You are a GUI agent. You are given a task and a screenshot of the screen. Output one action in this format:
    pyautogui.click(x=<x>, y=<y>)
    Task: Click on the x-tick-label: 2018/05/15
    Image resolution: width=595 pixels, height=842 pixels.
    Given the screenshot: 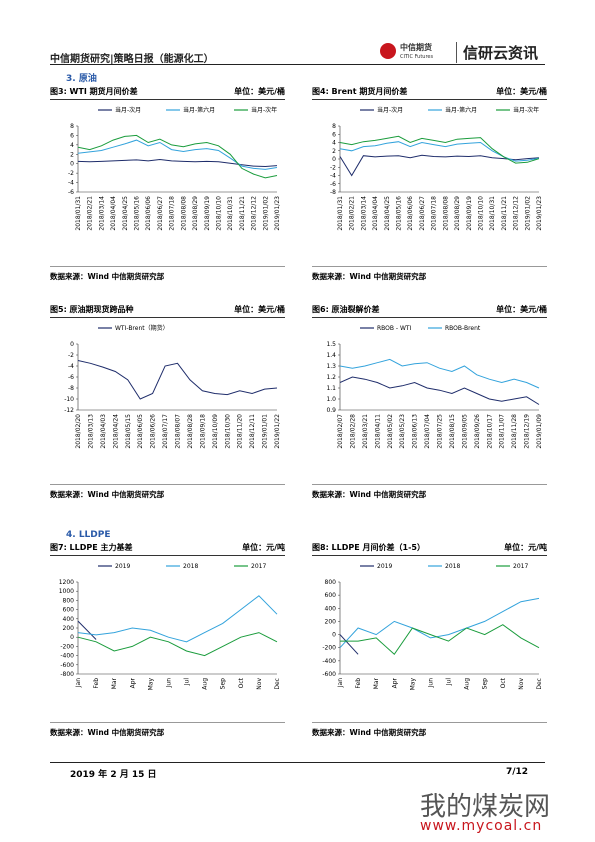 What is the action you would take?
    pyautogui.click(x=128, y=431)
    